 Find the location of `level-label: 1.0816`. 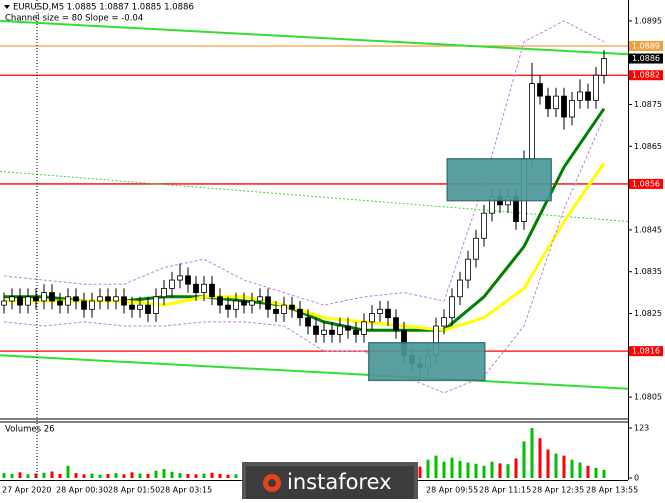

level-label: 1.0816 is located at coordinates (646, 351).